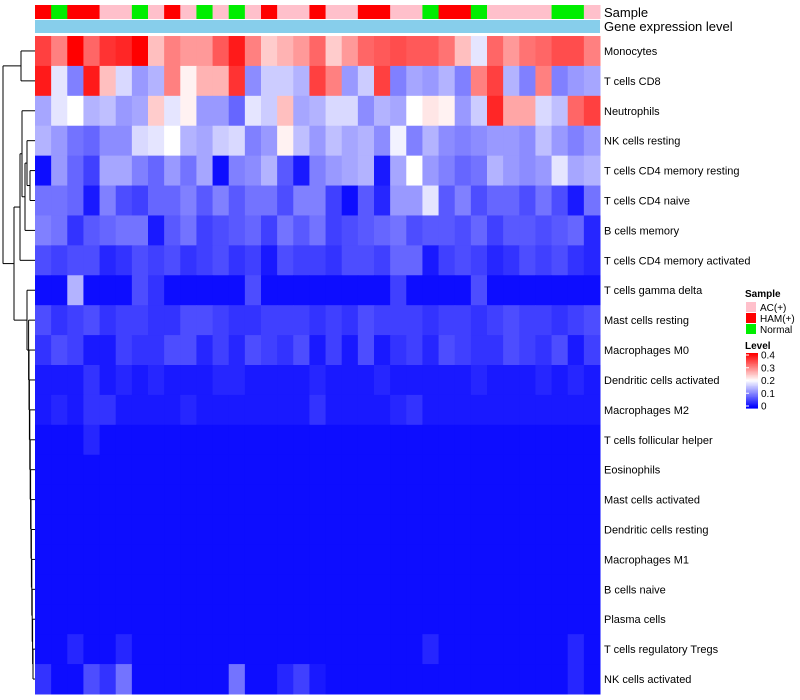  What do you see at coordinates (646, 411) in the screenshot?
I see `row-label: Macrophages M2` at bounding box center [646, 411].